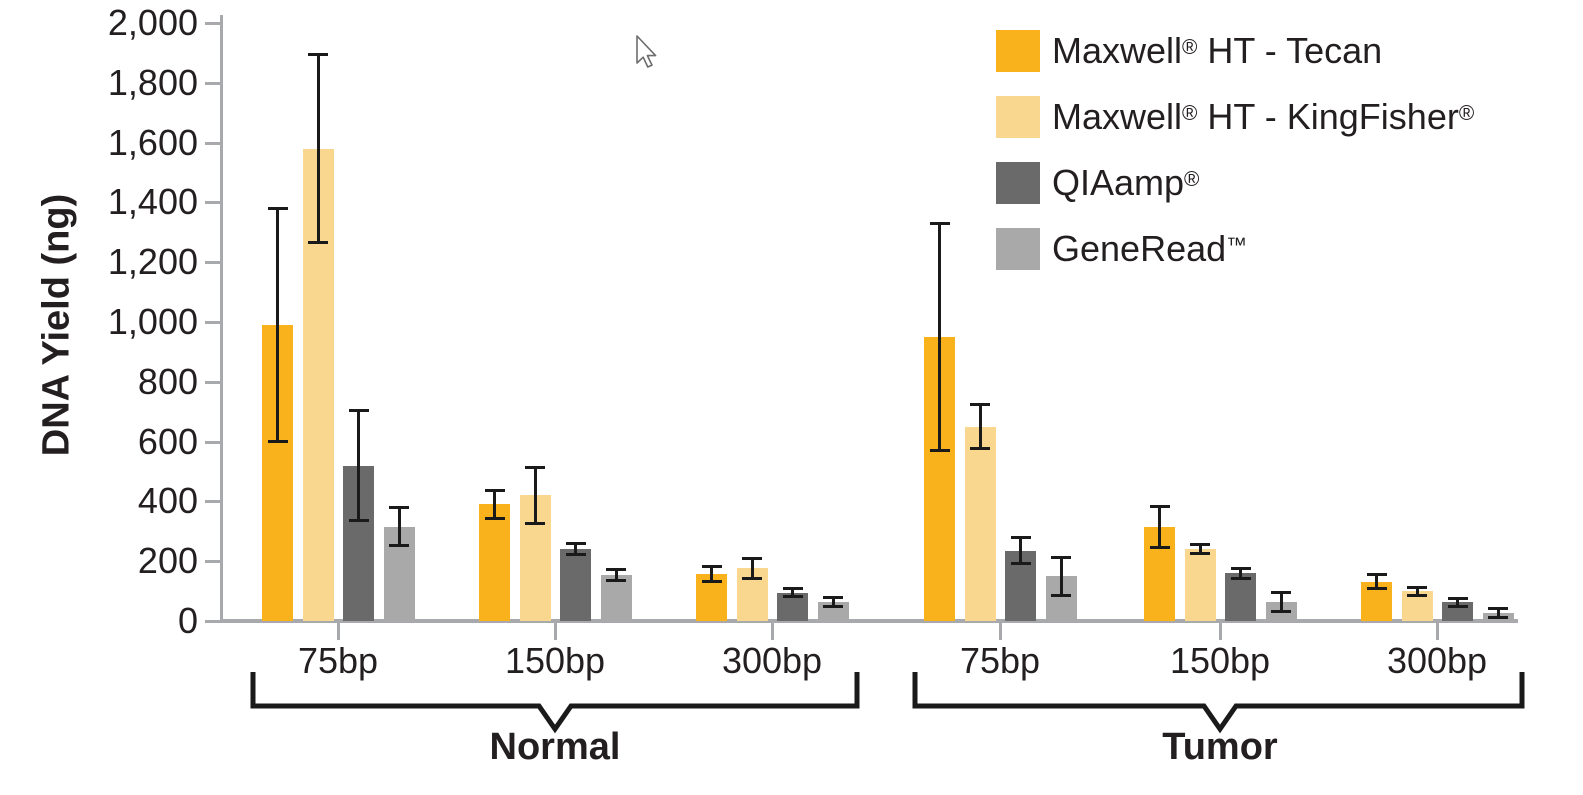 The height and width of the screenshot is (795, 1583). What do you see at coordinates (167, 381) in the screenshot?
I see `y-tick-label: 800` at bounding box center [167, 381].